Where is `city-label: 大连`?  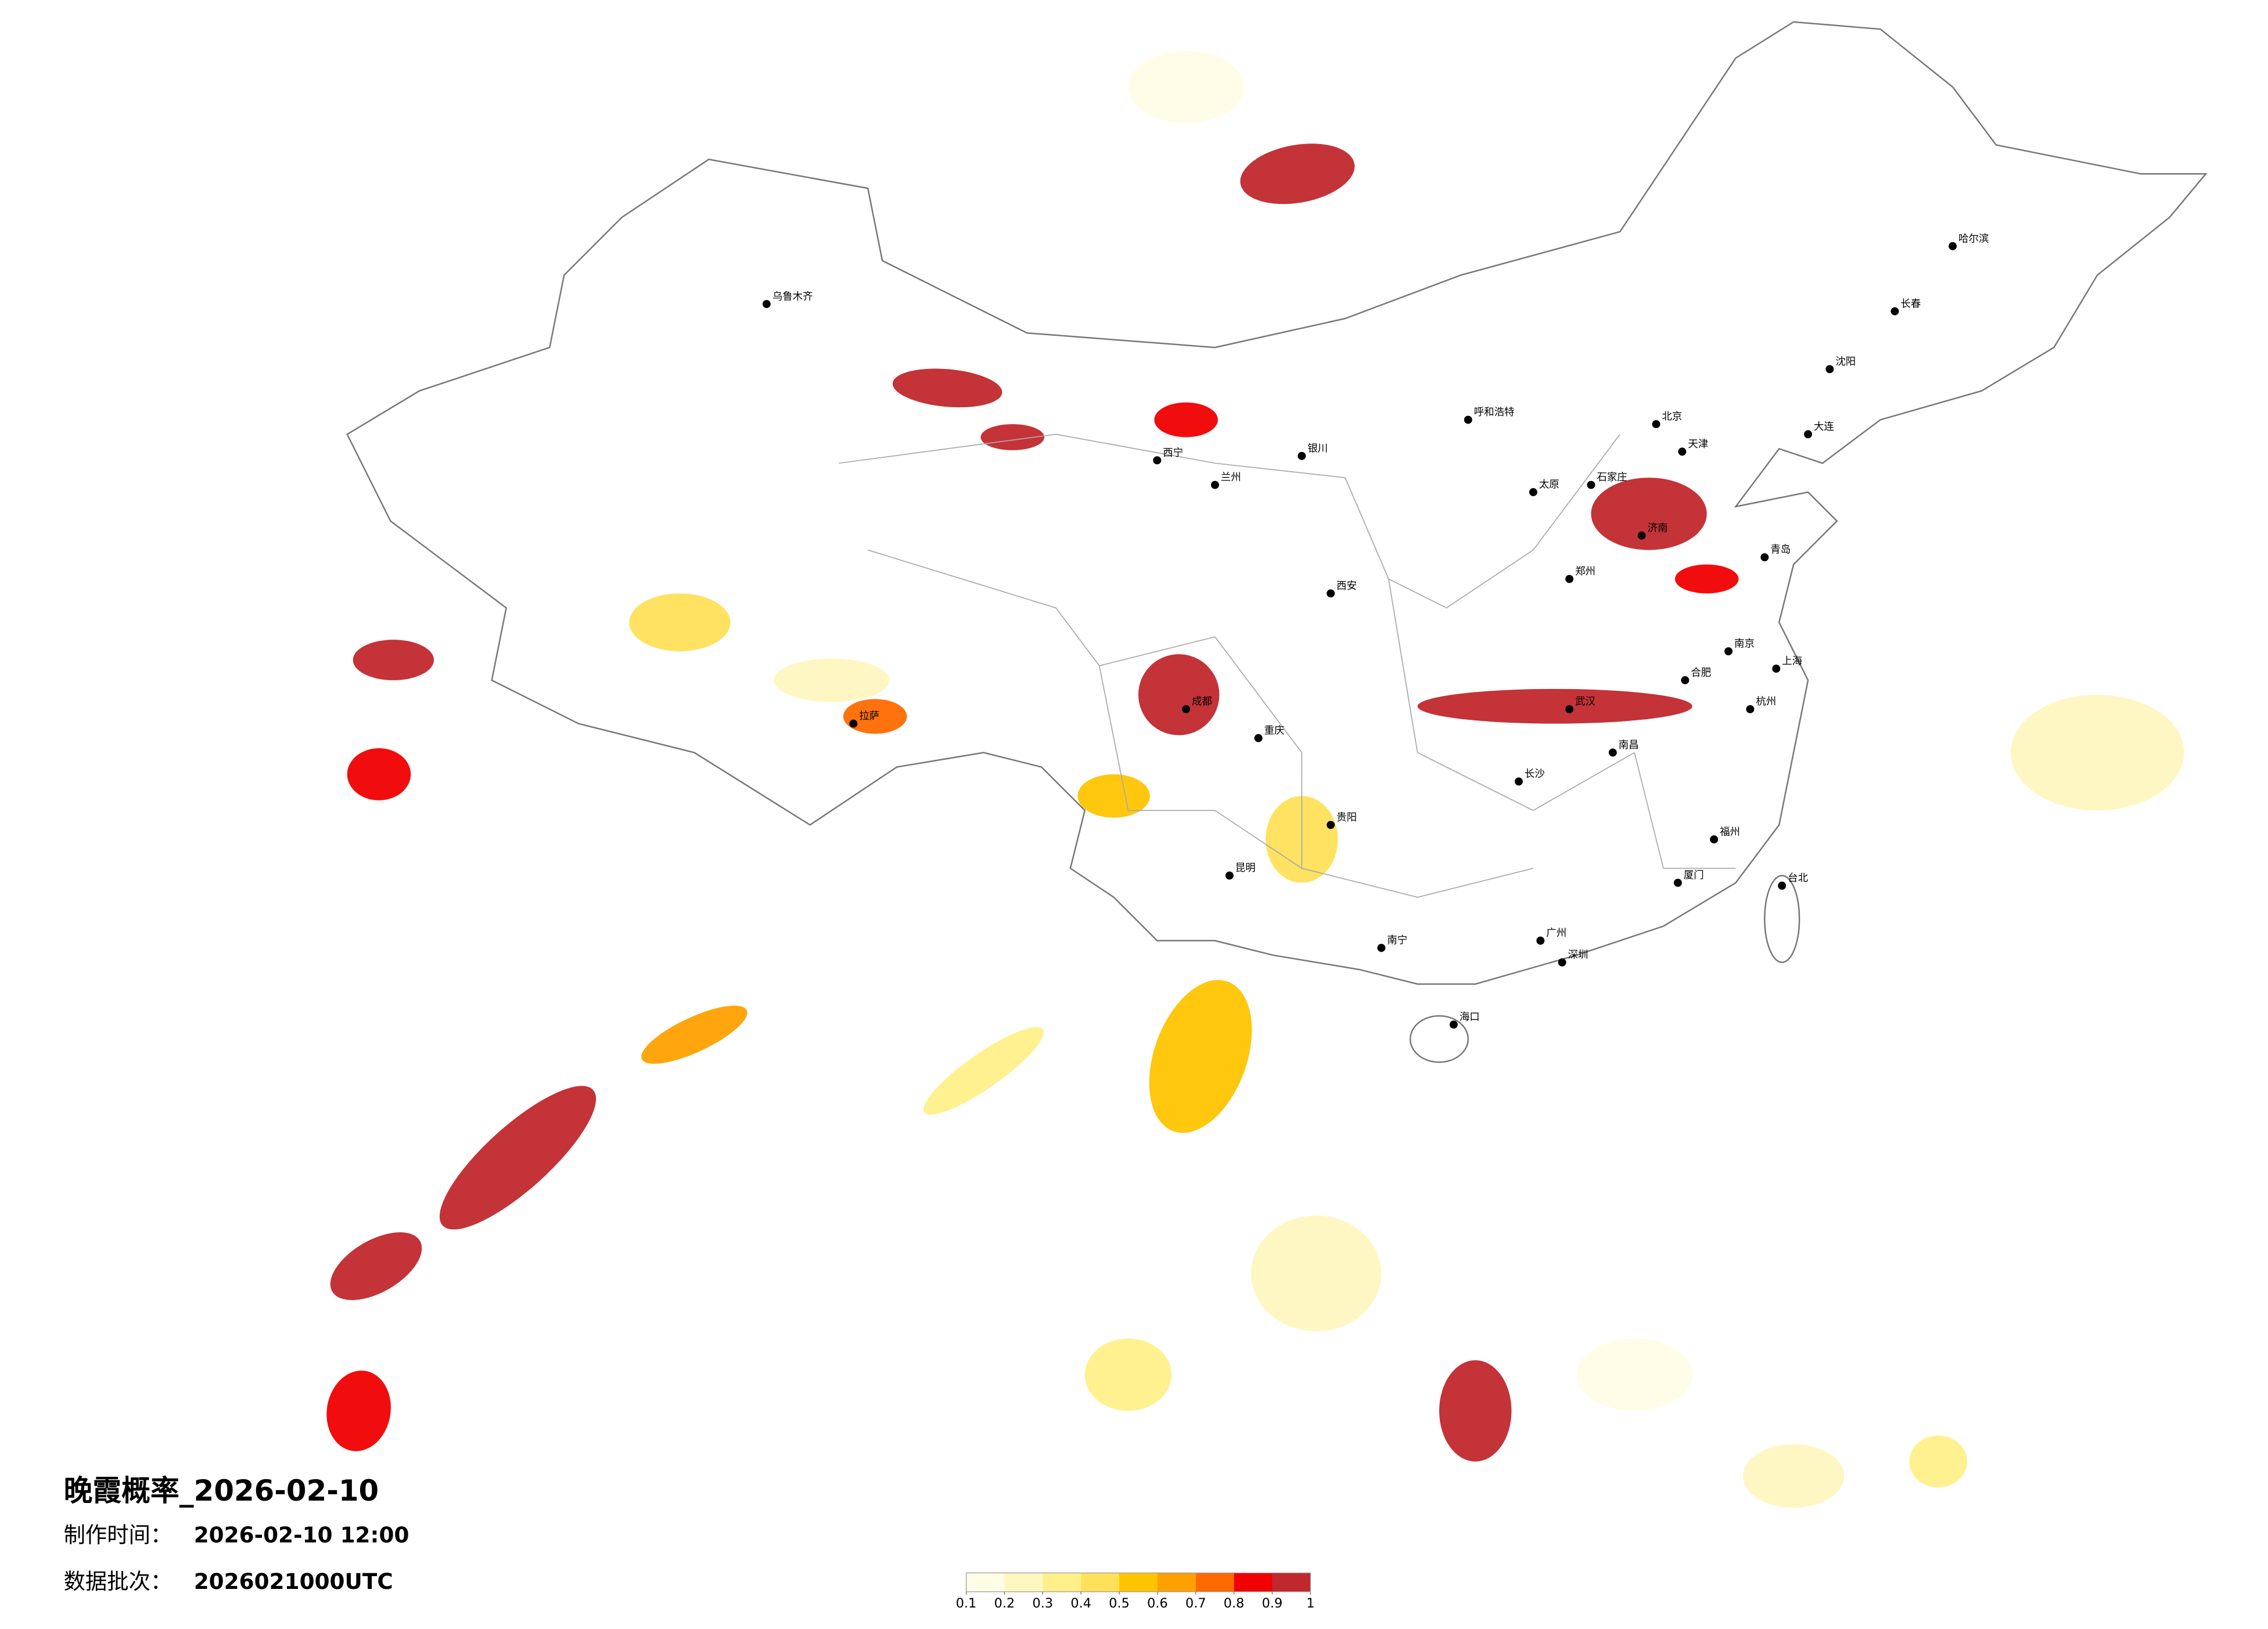 city-label: 大连 is located at coordinates (1824, 427).